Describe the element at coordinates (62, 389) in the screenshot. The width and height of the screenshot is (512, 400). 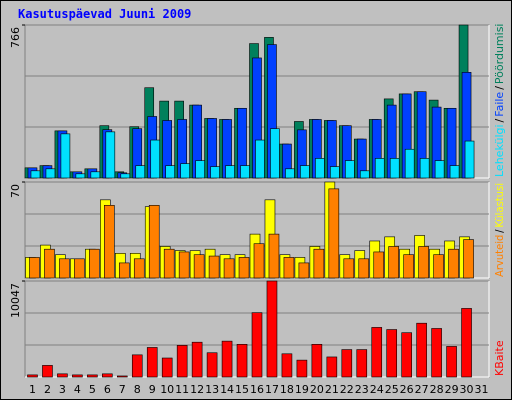
I see `x-tick-label: 3` at that location.